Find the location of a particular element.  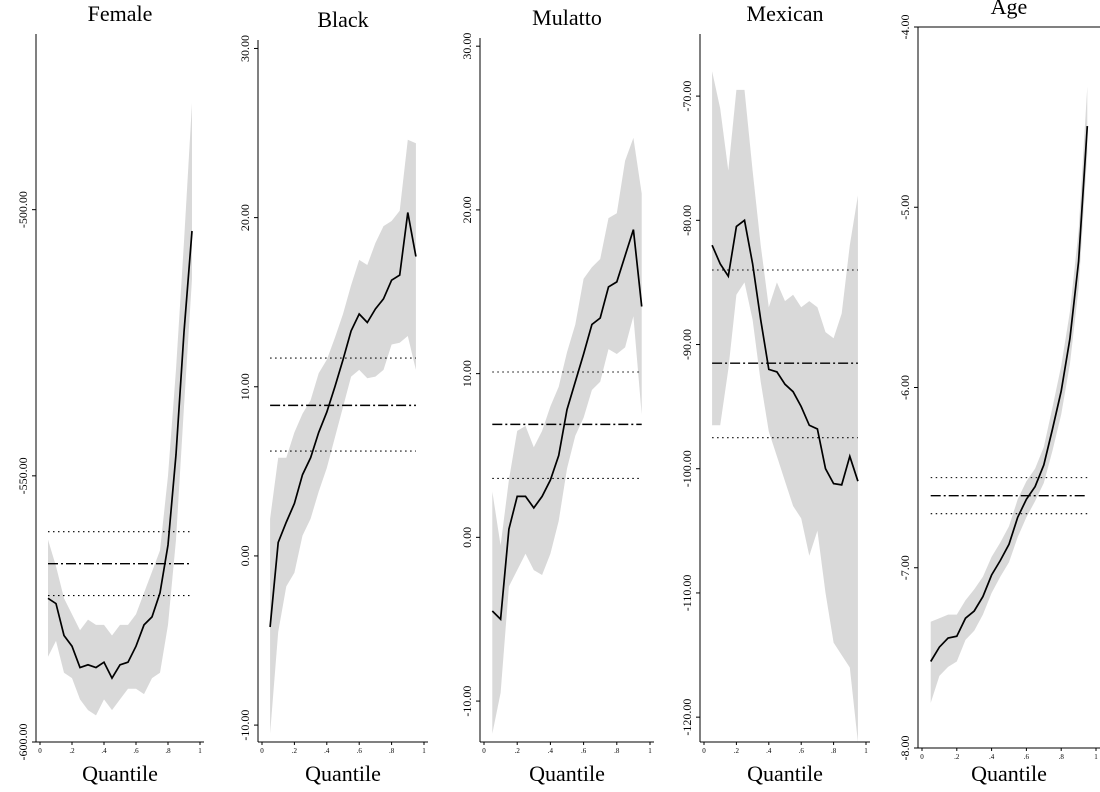

female-x-tick-label: .2 is located at coordinates (72, 751).